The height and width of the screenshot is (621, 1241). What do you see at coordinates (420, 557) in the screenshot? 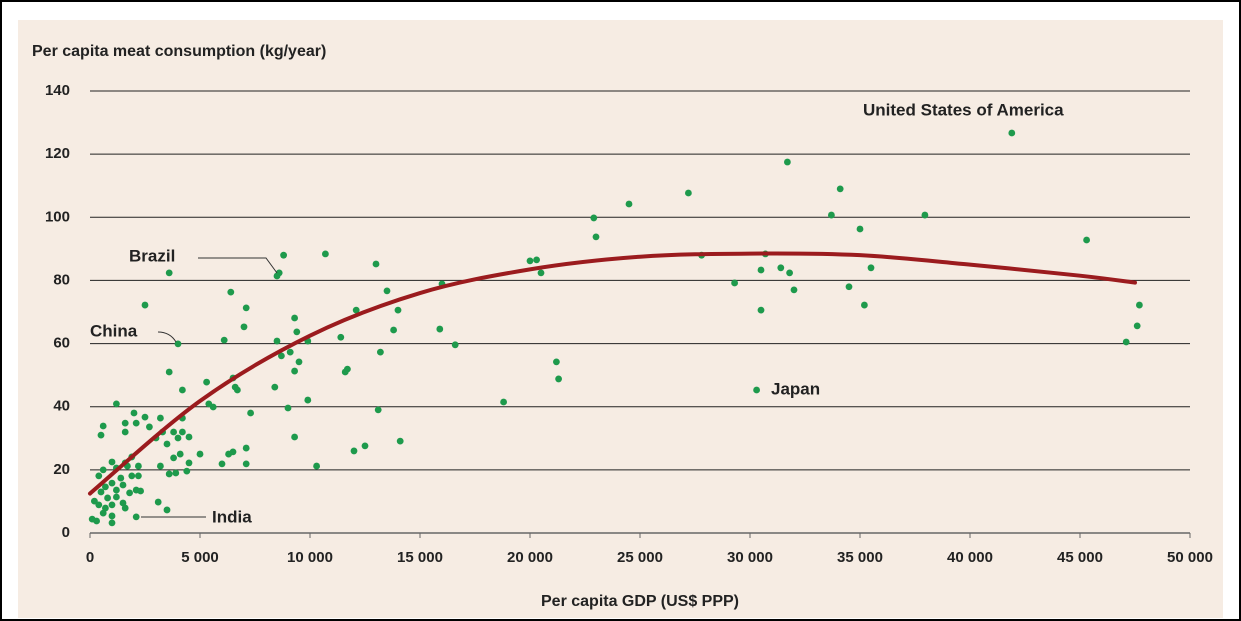
I see `x-tick-label: 15 000` at bounding box center [420, 557].